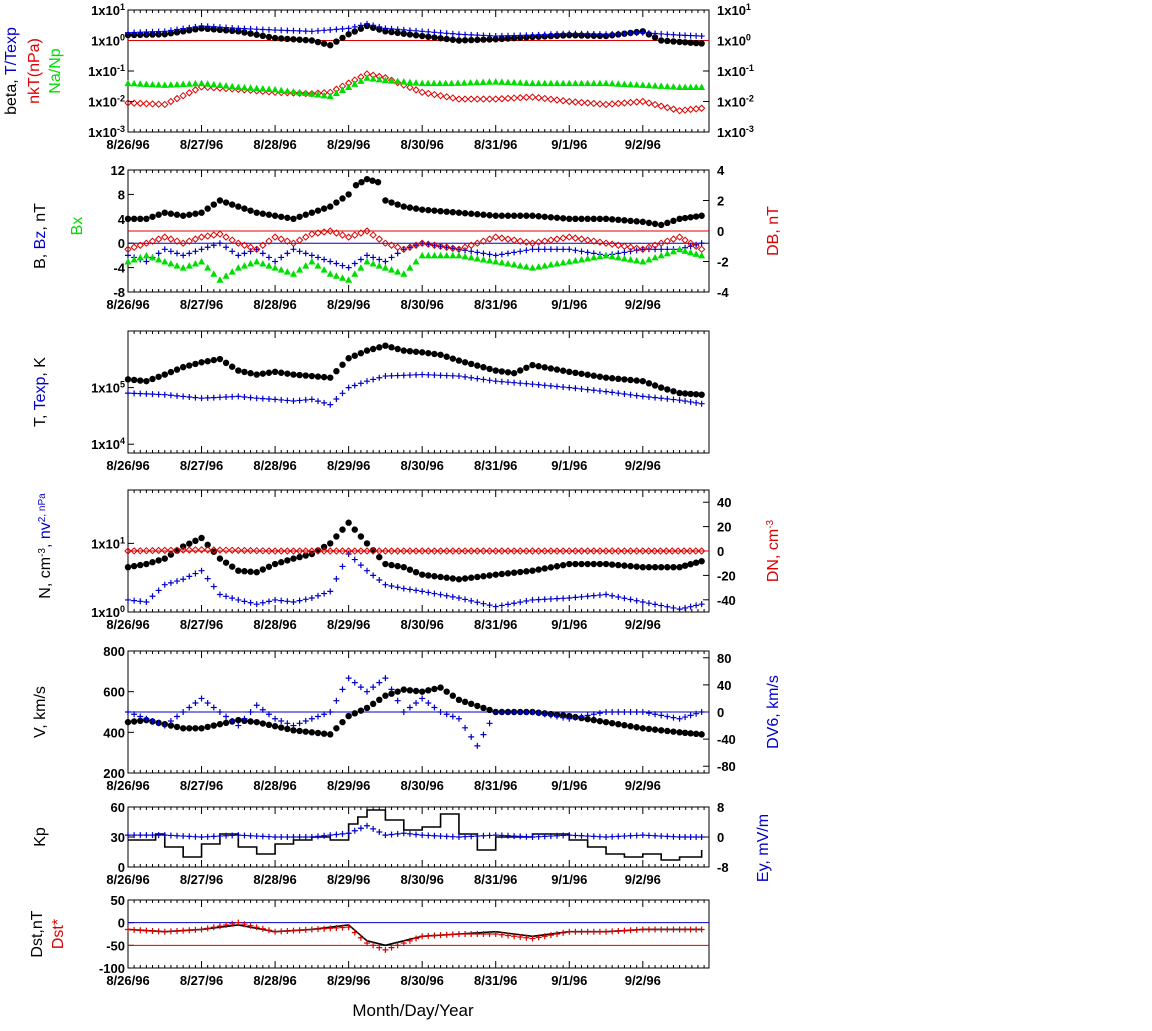  I want to click on y-tick-label: 400, so click(114, 732).